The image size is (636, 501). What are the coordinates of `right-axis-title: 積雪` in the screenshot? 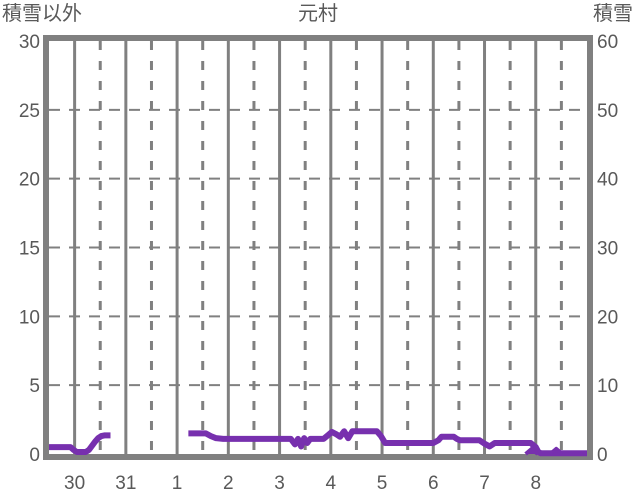 It's located at (613, 14).